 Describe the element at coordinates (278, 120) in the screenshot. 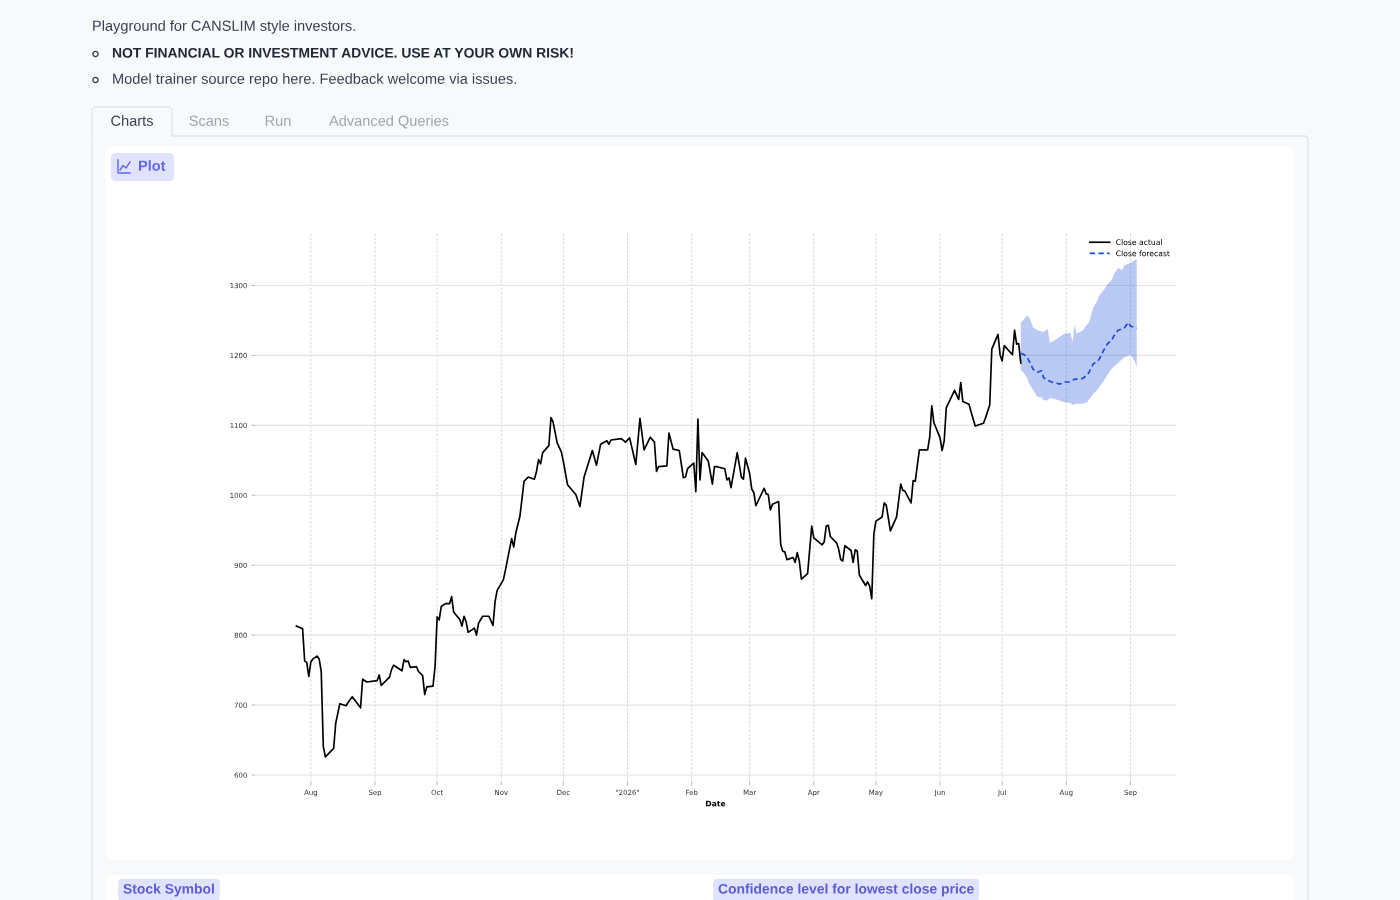

I see `text: Run` at that location.